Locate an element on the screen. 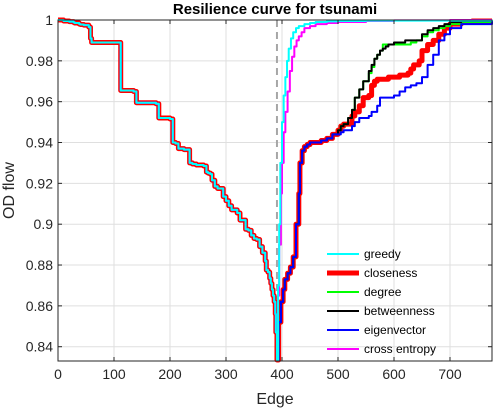 Image resolution: width=493 pixels, height=410 pixels. y-tick-label: 0.96 is located at coordinates (39, 102).